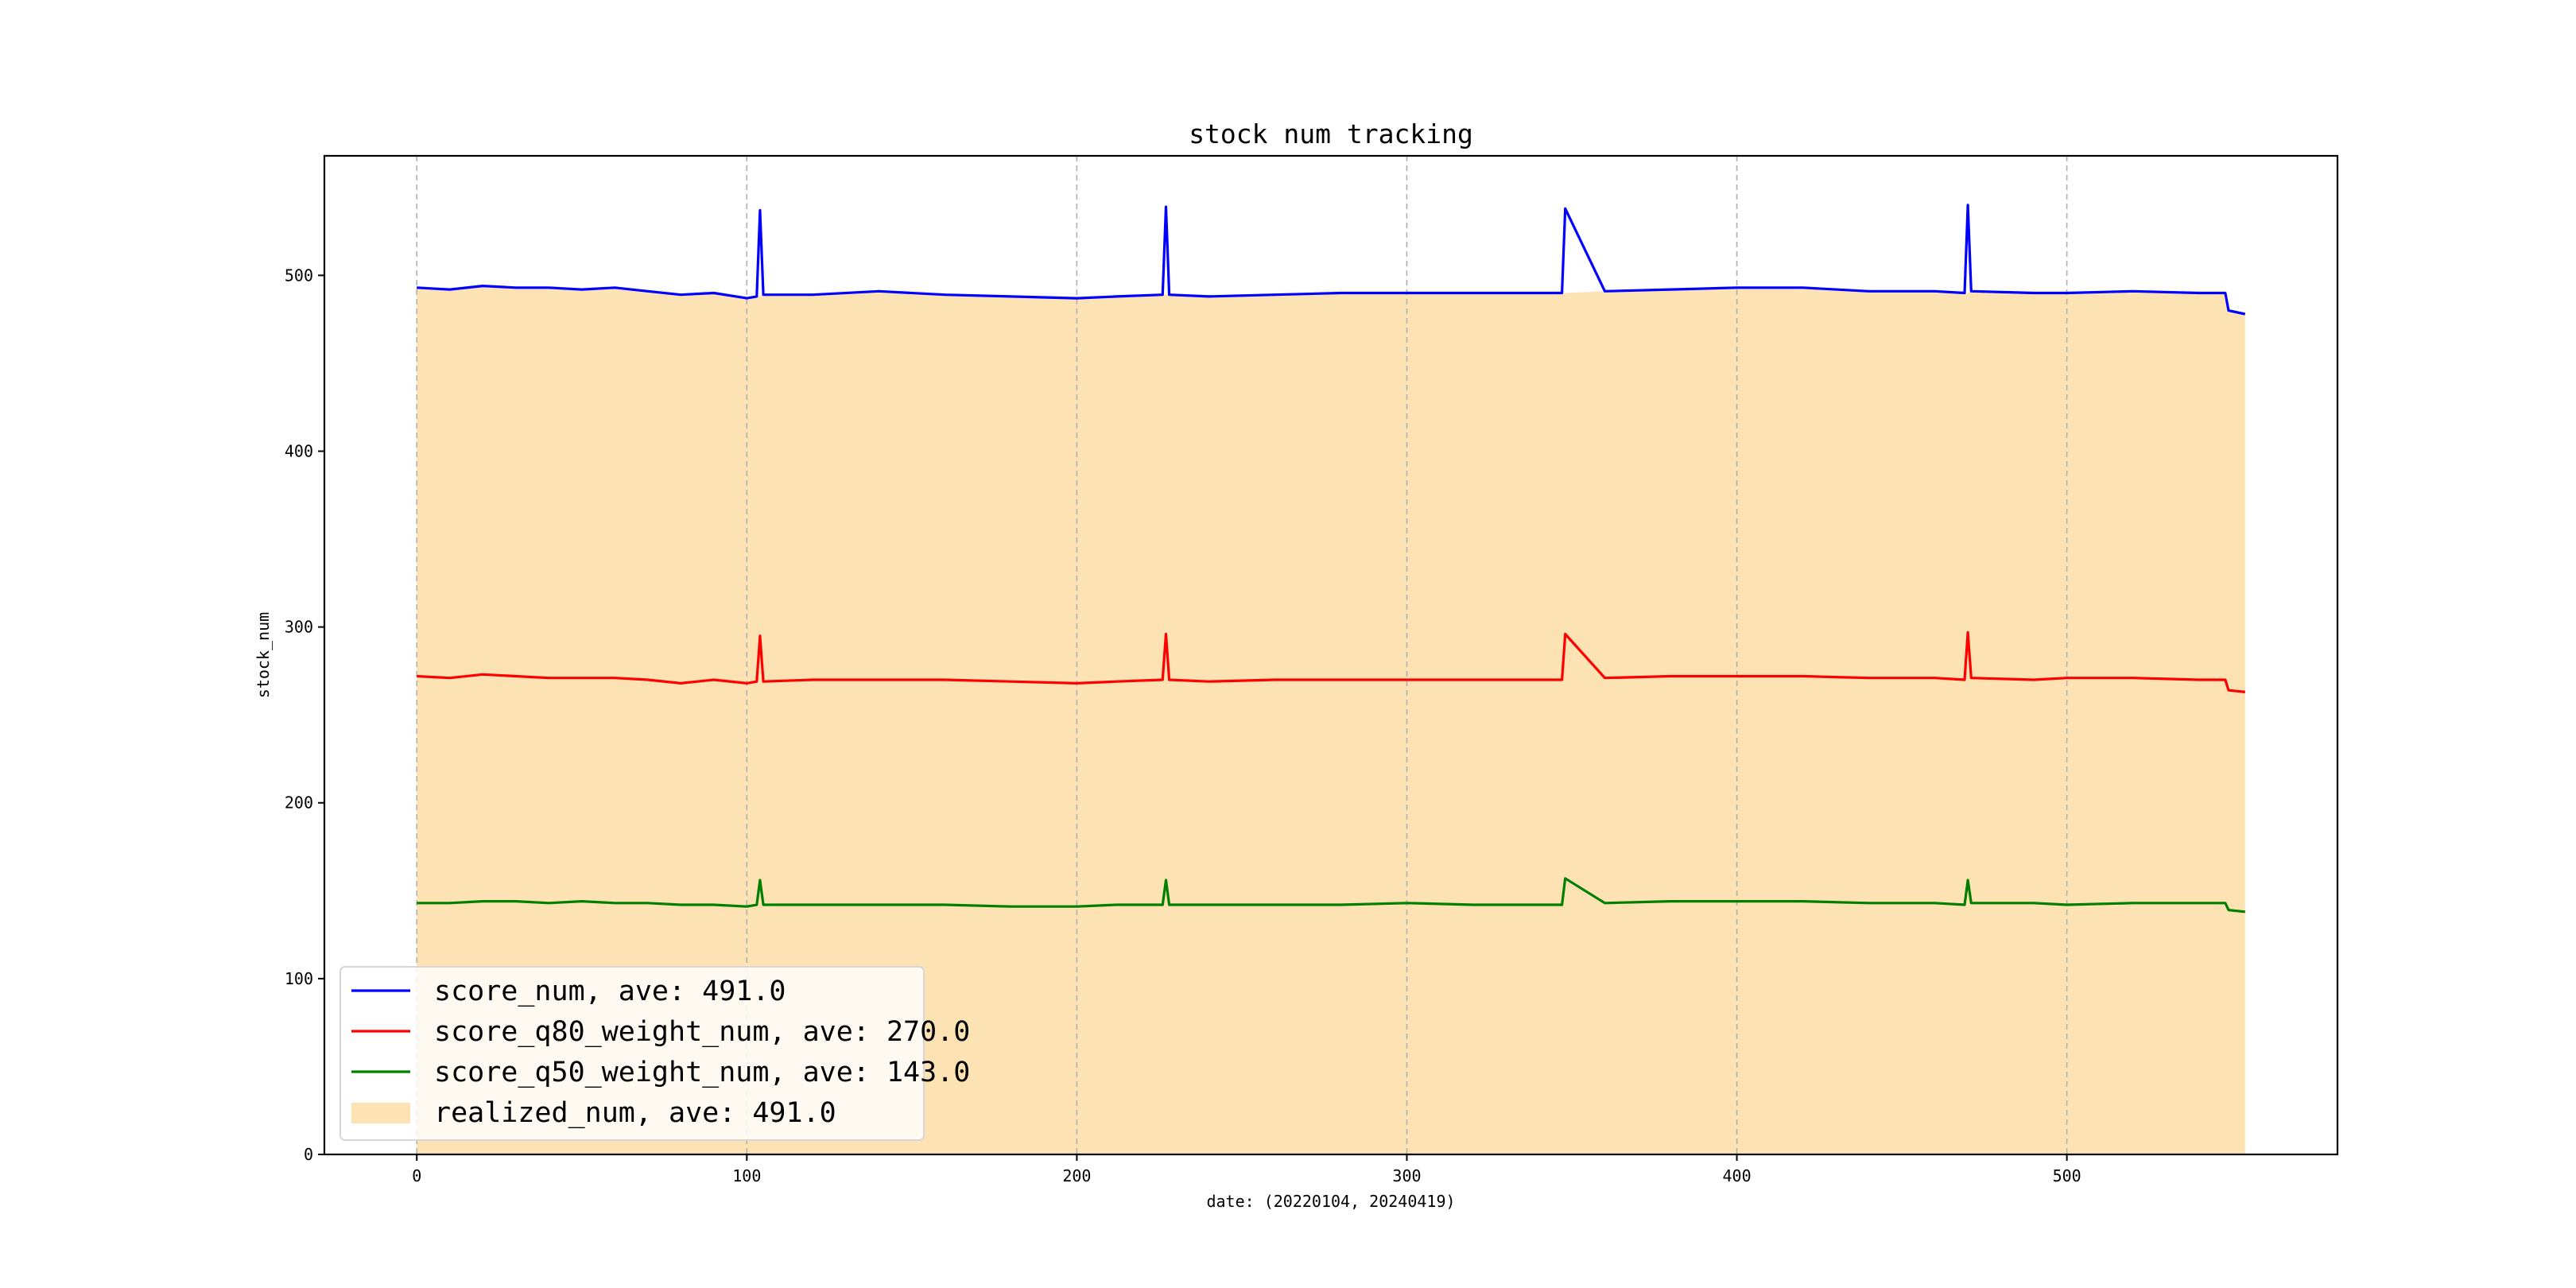  I want to click on x-tick-label: 400, so click(1737, 1175).